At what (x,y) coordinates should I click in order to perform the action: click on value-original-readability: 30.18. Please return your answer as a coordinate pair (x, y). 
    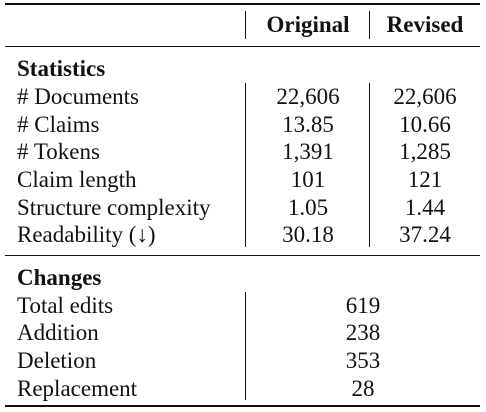
    Looking at the image, I should click on (308, 234).